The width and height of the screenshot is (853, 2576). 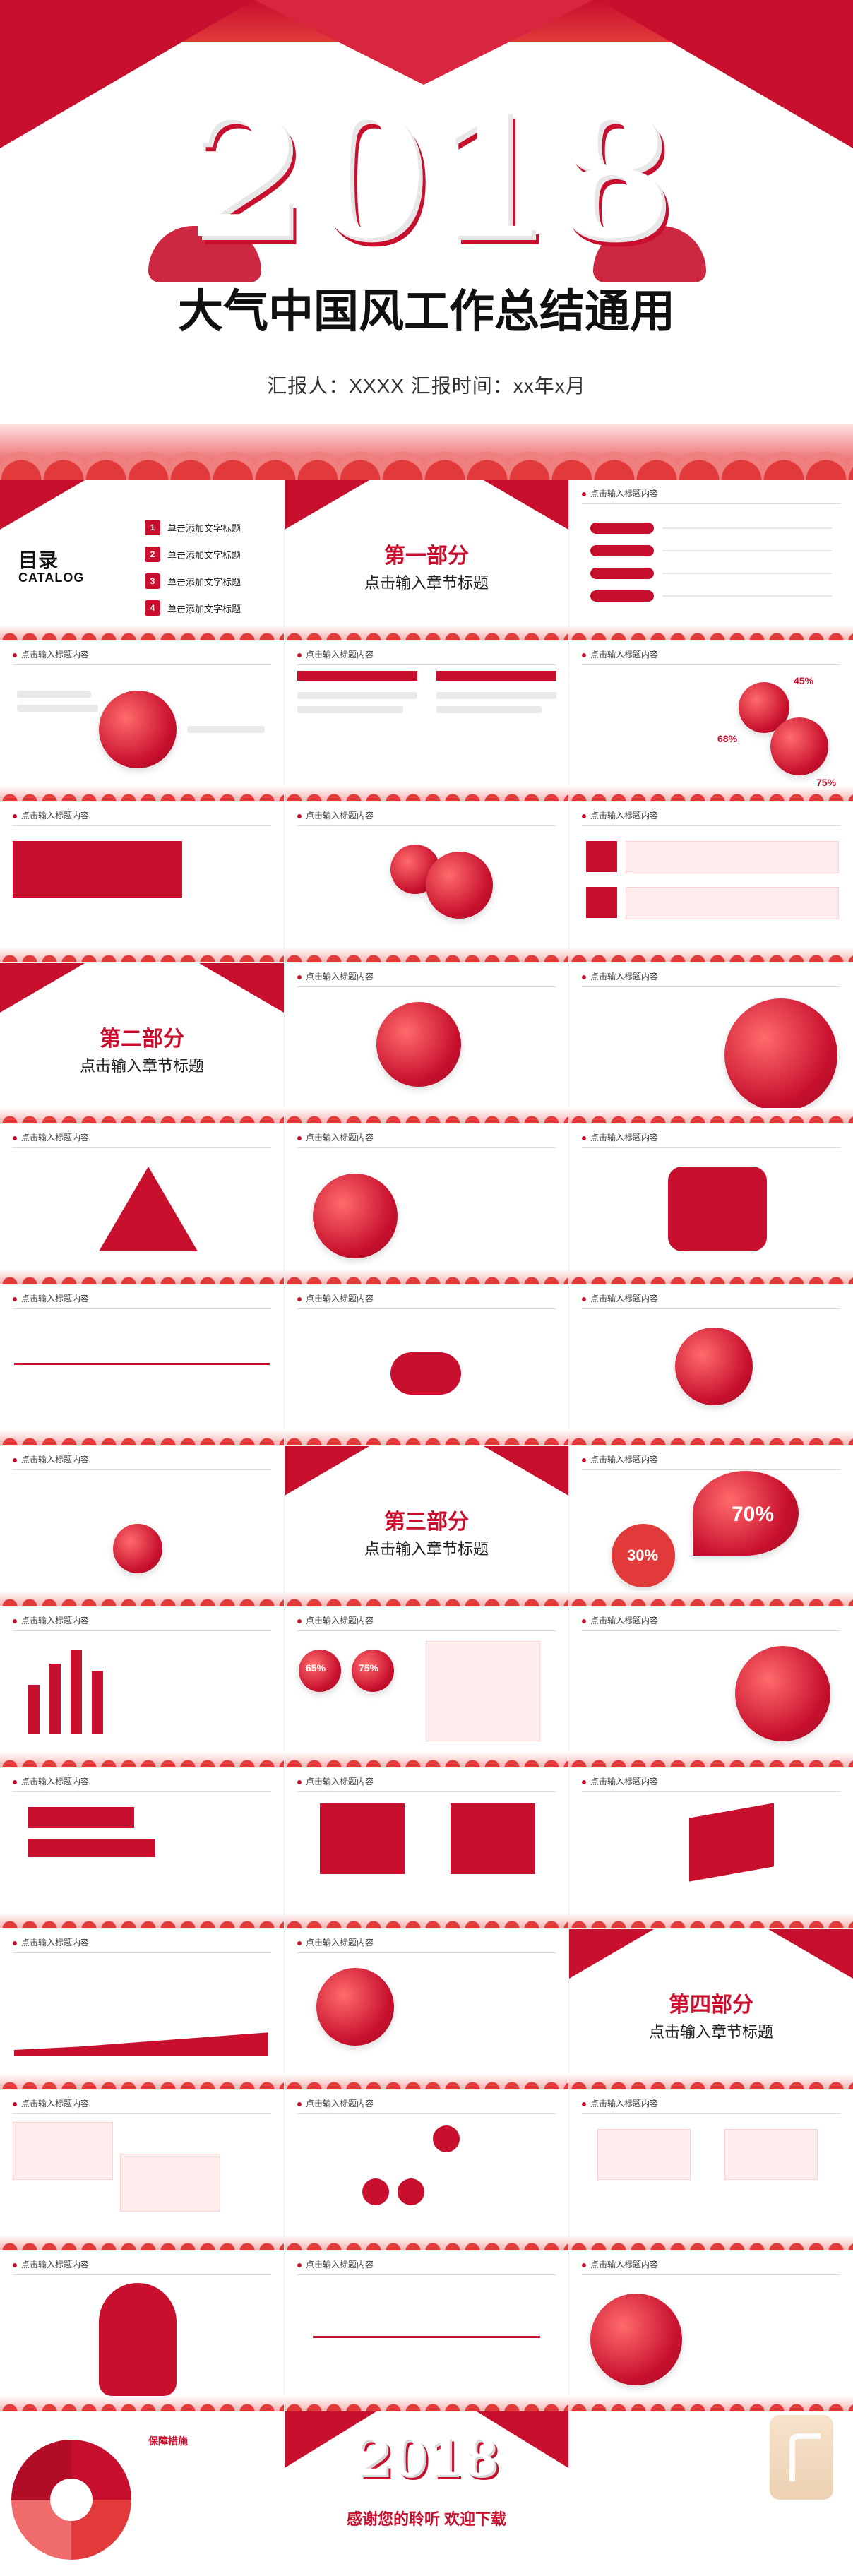 What do you see at coordinates (711, 1204) in the screenshot?
I see `slide-hexagons: 点击输入标题内容` at bounding box center [711, 1204].